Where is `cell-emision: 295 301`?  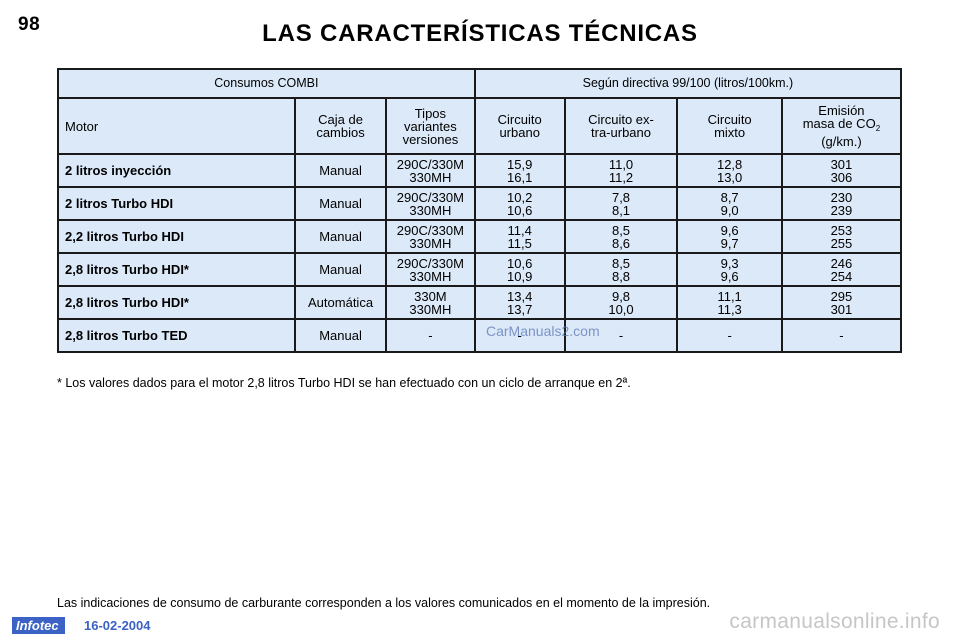 cell-emision: 295 301 is located at coordinates (841, 302).